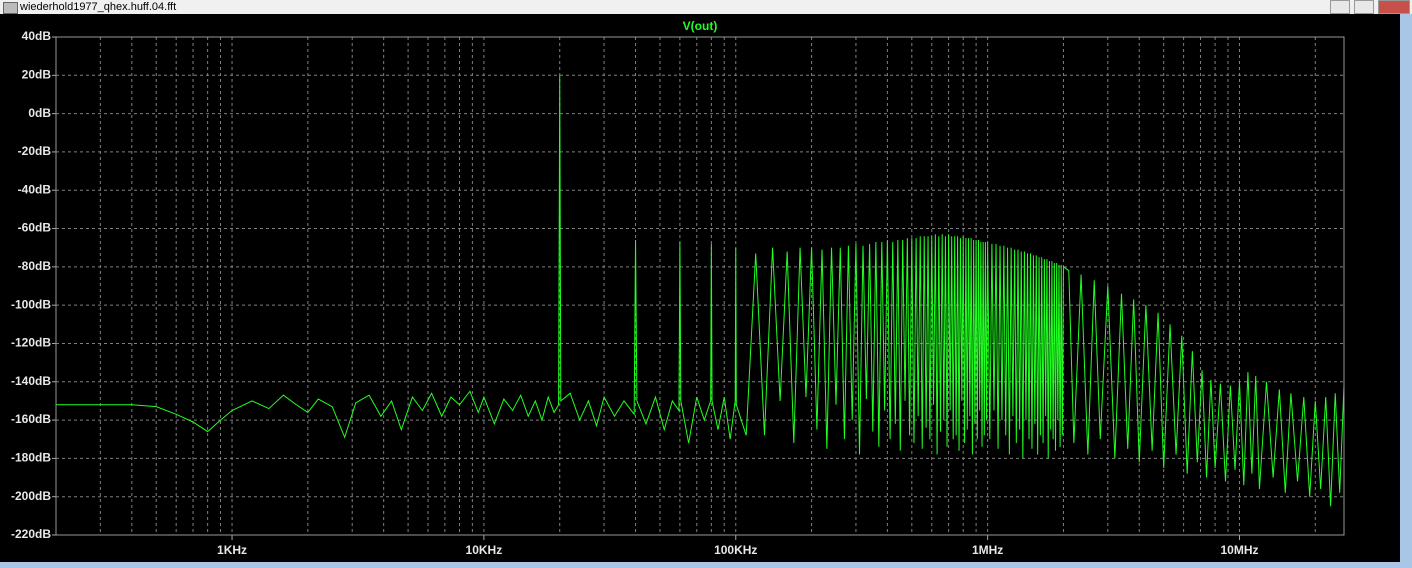  I want to click on y-tick-label: -200dB, so click(31, 496).